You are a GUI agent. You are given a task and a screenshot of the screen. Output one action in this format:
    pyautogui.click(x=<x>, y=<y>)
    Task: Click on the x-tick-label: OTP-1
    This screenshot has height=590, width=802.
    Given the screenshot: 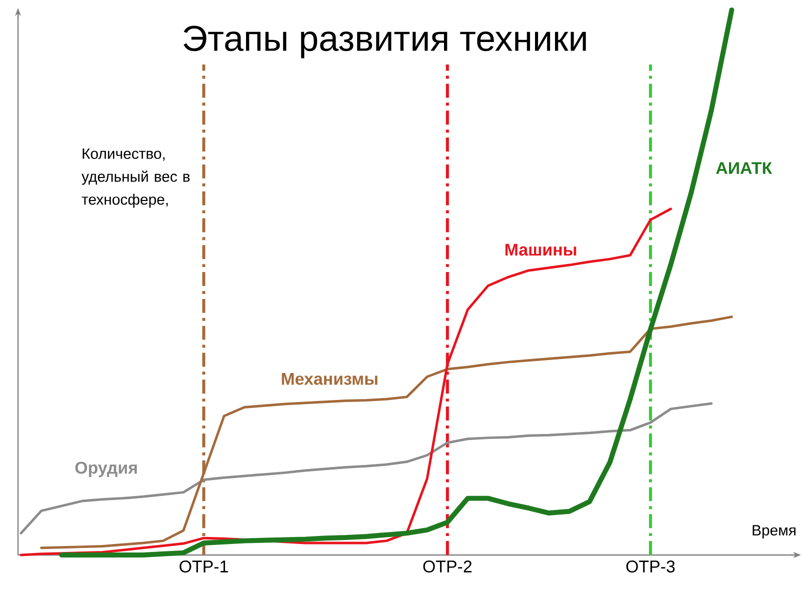 What is the action you would take?
    pyautogui.click(x=204, y=566)
    